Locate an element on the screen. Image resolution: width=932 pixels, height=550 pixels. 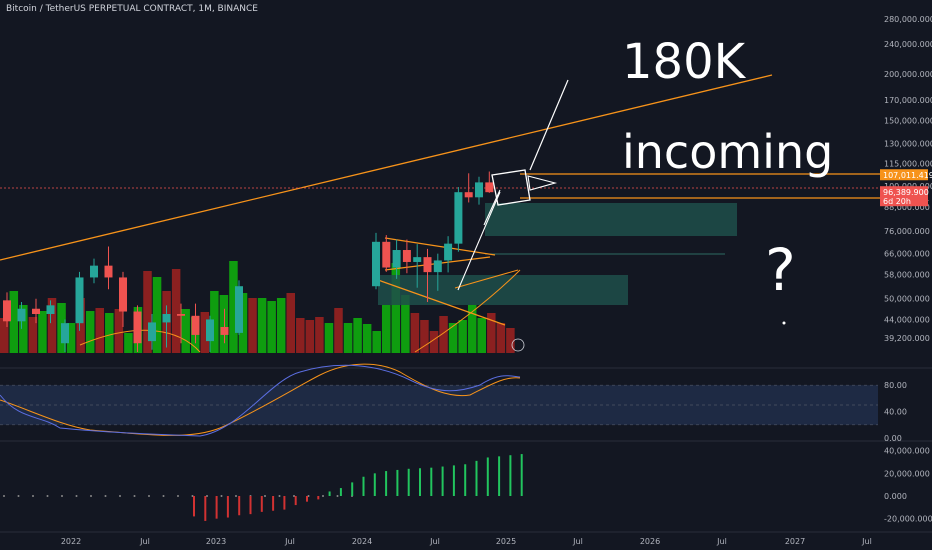
y-tick-label: 76,000.000 is located at coordinates (907, 231).